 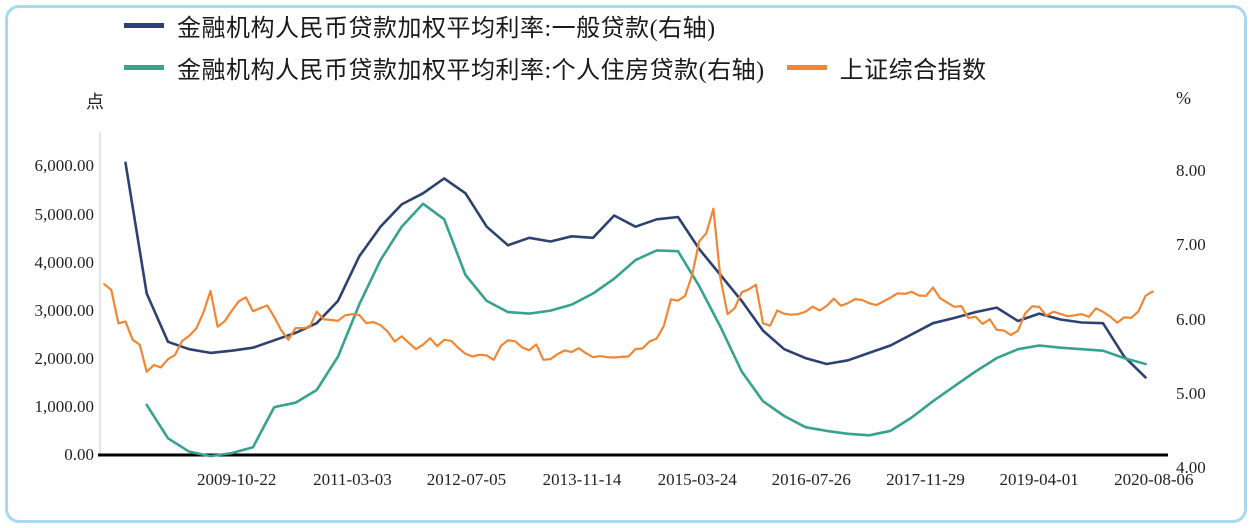 I want to click on x-axis-tick-label: 2011-03-03, so click(x=352, y=479).